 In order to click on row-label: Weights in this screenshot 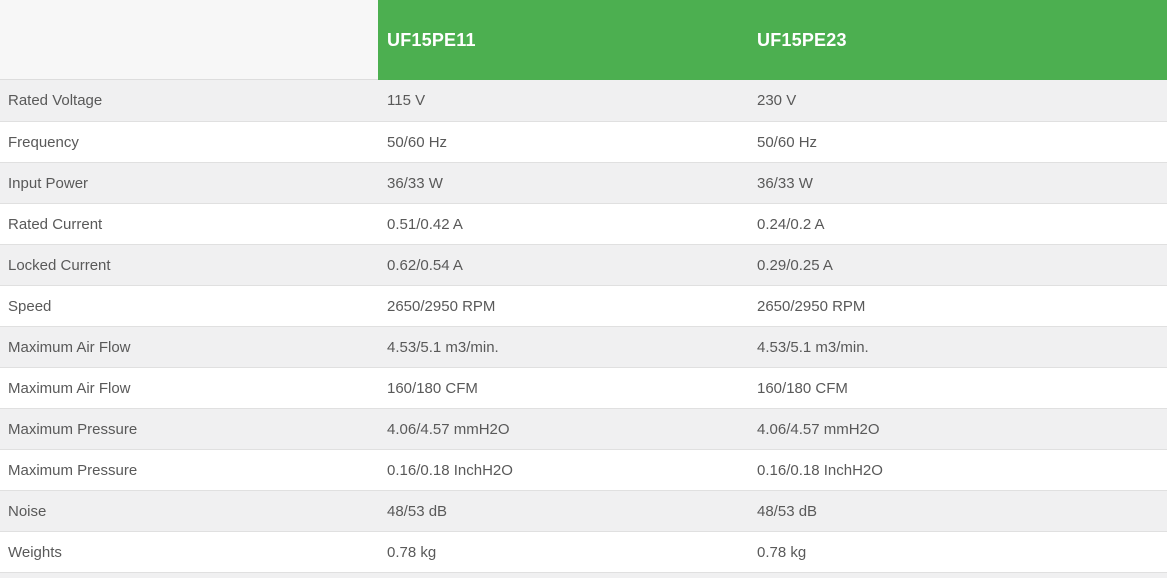, I will do `click(35, 552)`.